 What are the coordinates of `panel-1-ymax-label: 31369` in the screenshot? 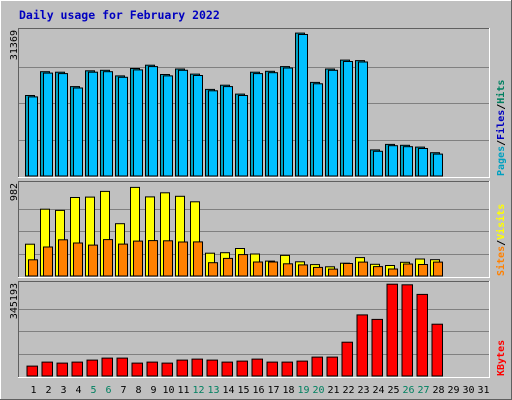 It's located at (14, 45).